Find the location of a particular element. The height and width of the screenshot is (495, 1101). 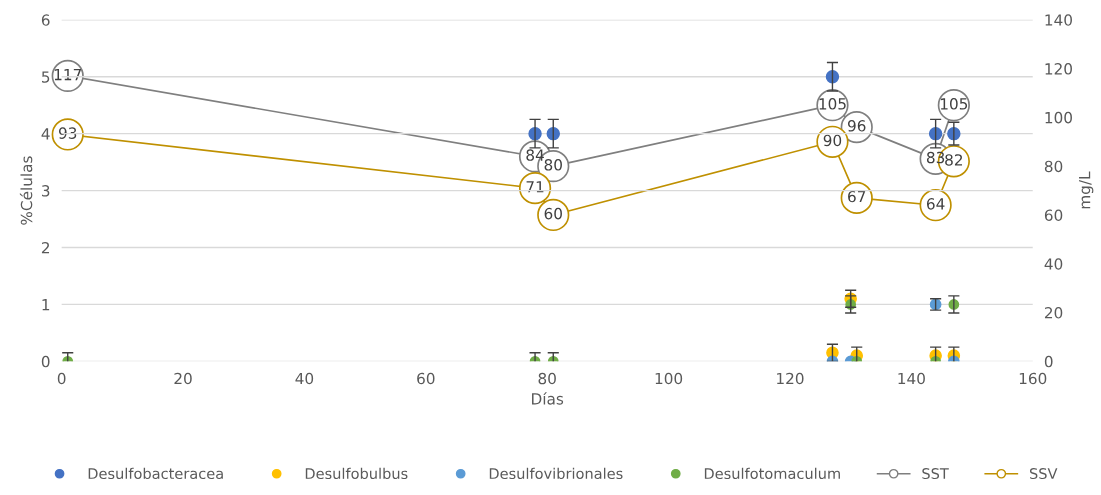

x-tick-label: 100 is located at coordinates (669, 378).